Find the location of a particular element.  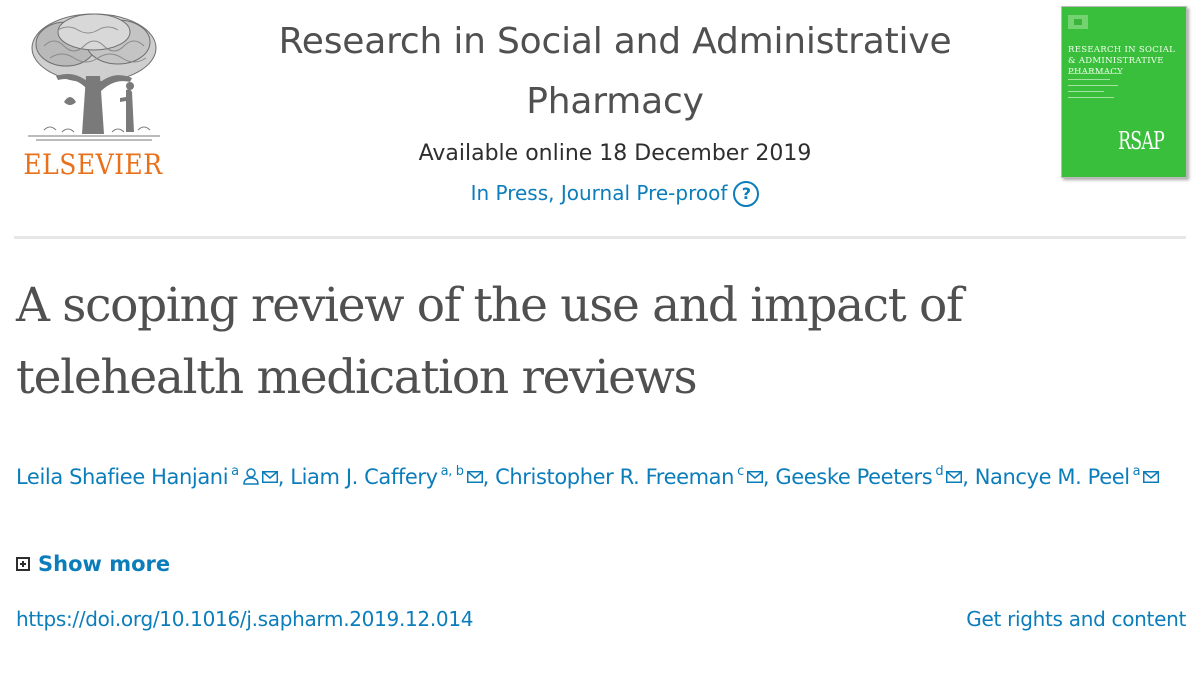

plus-box-icon is located at coordinates (23, 564).